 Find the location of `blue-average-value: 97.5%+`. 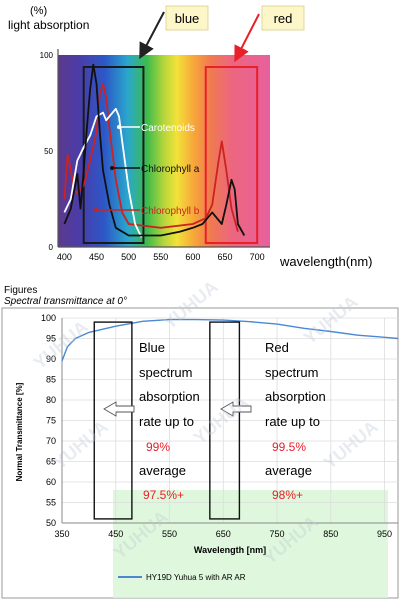

blue-average-value: 97.5%+ is located at coordinates (163, 495).